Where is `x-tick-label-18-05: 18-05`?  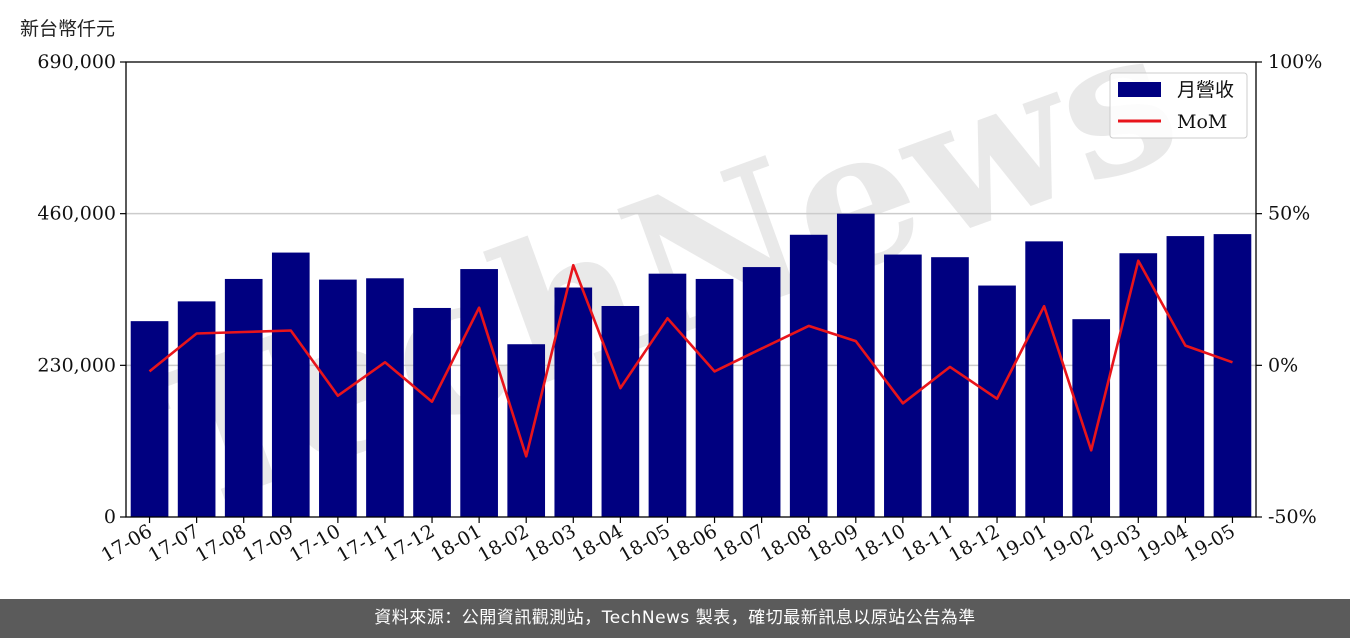
x-tick-label-18-05: 18-05 is located at coordinates (645, 543).